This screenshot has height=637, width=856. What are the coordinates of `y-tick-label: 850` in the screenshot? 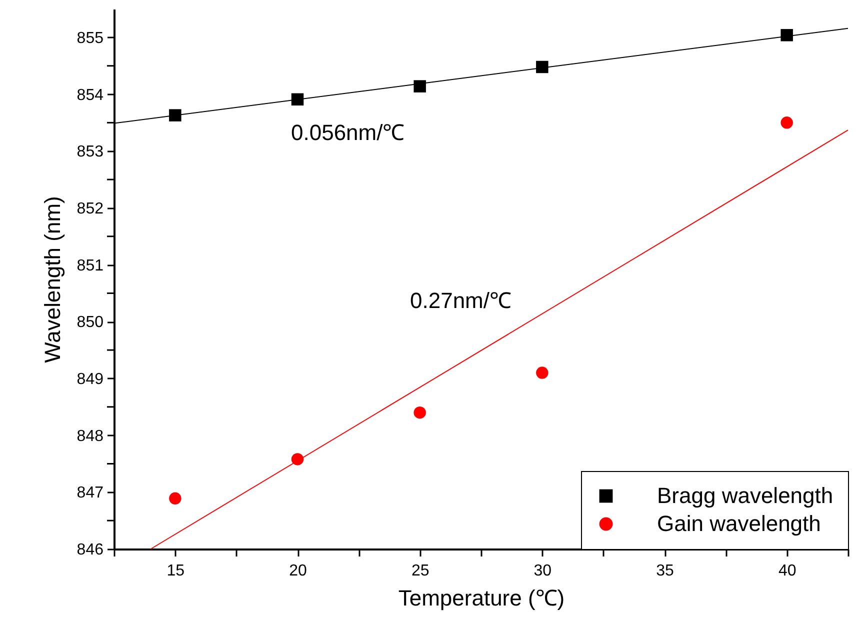 It's located at (90, 323).